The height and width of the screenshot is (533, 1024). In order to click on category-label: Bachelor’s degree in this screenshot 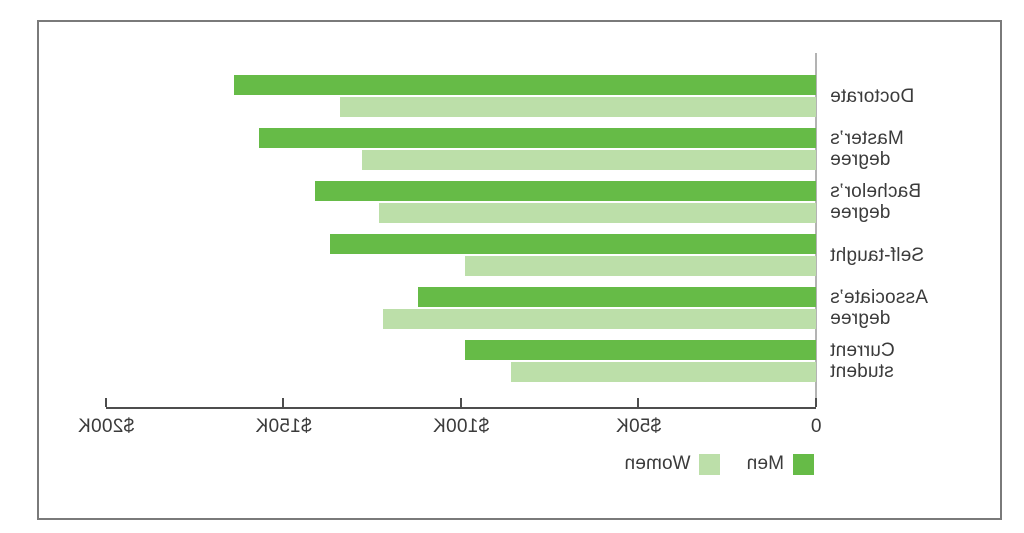, I will do `click(915, 202)`.